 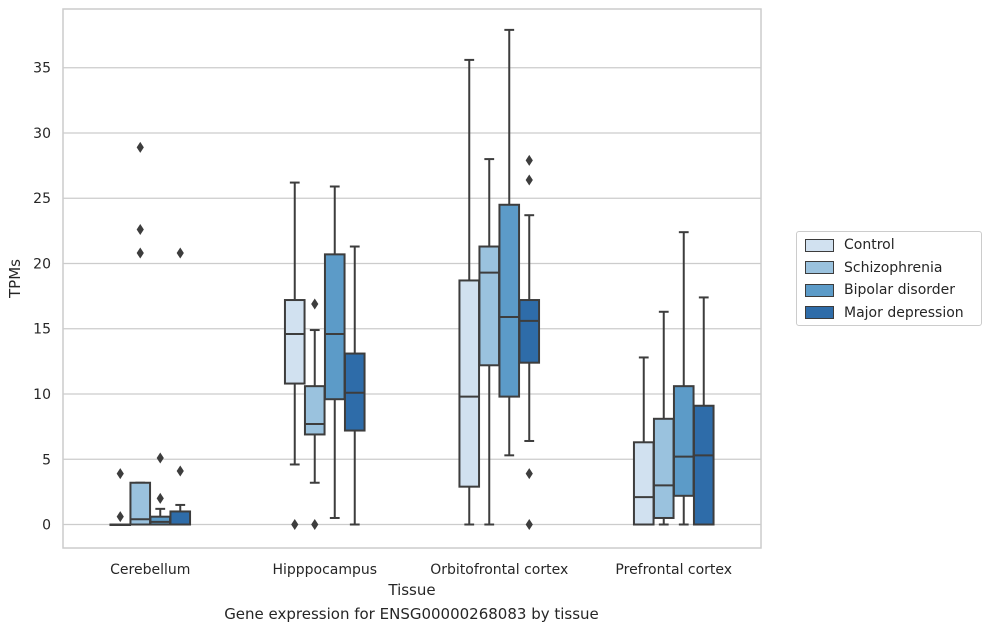 I want to click on y-tick-label: 5, so click(x=46, y=460).